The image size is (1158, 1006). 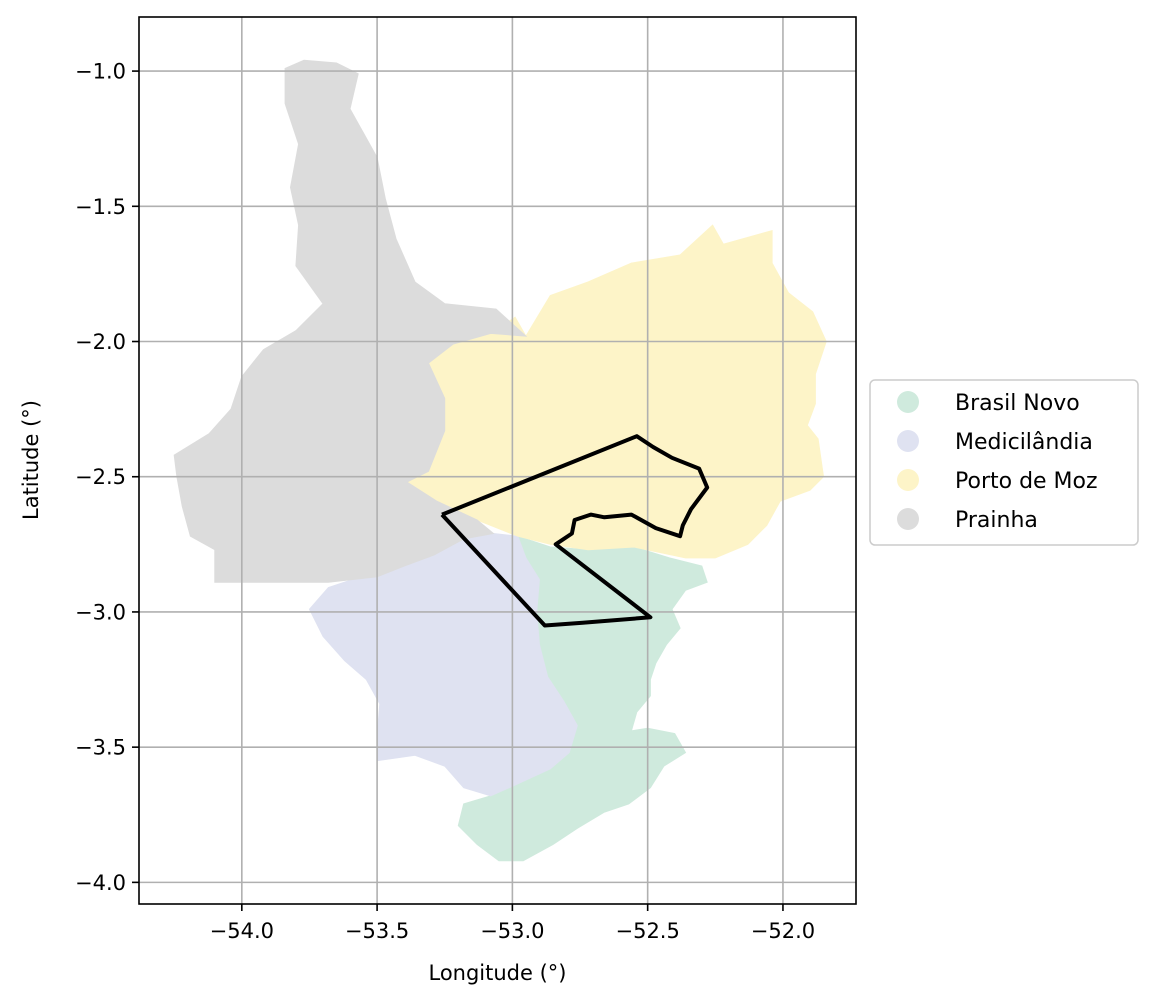 What do you see at coordinates (497, 973) in the screenshot?
I see `x-axis-label: Longitude (°)` at bounding box center [497, 973].